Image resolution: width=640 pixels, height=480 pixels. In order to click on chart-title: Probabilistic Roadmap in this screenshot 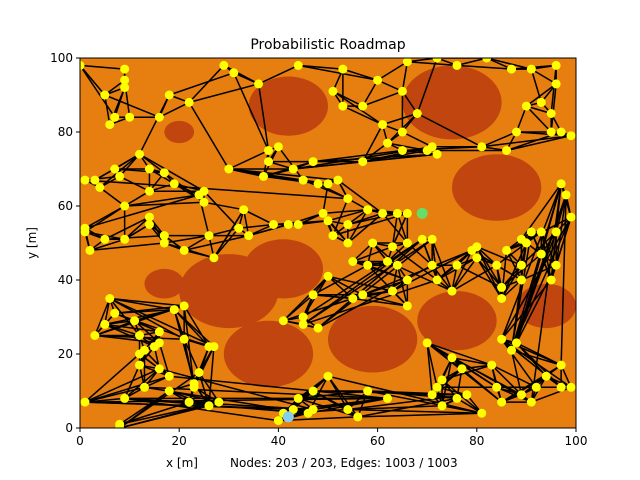, I will do `click(327, 45)`.